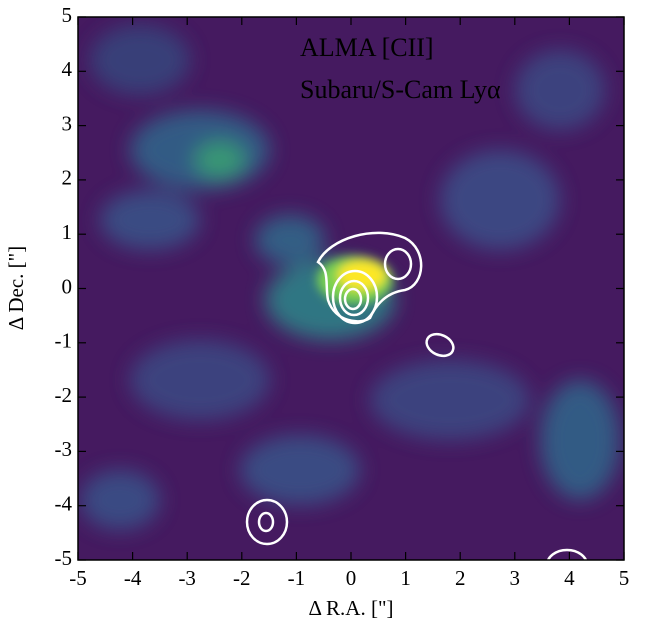  Describe the element at coordinates (297, 578) in the screenshot. I see `x-tick-label: -1` at that location.